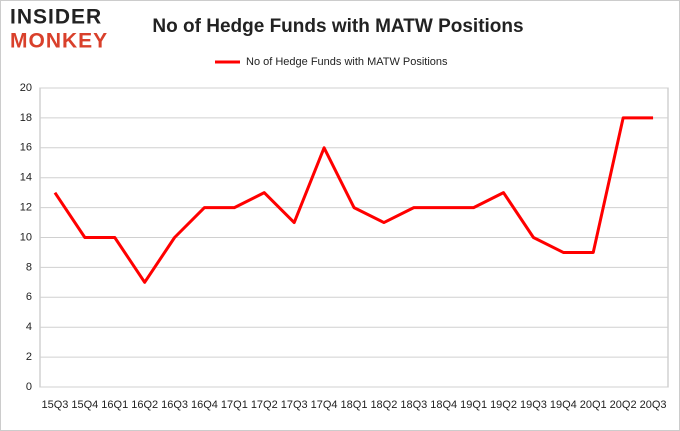 The image size is (680, 431). I want to click on x-tick-label: 17Q1, so click(234, 405).